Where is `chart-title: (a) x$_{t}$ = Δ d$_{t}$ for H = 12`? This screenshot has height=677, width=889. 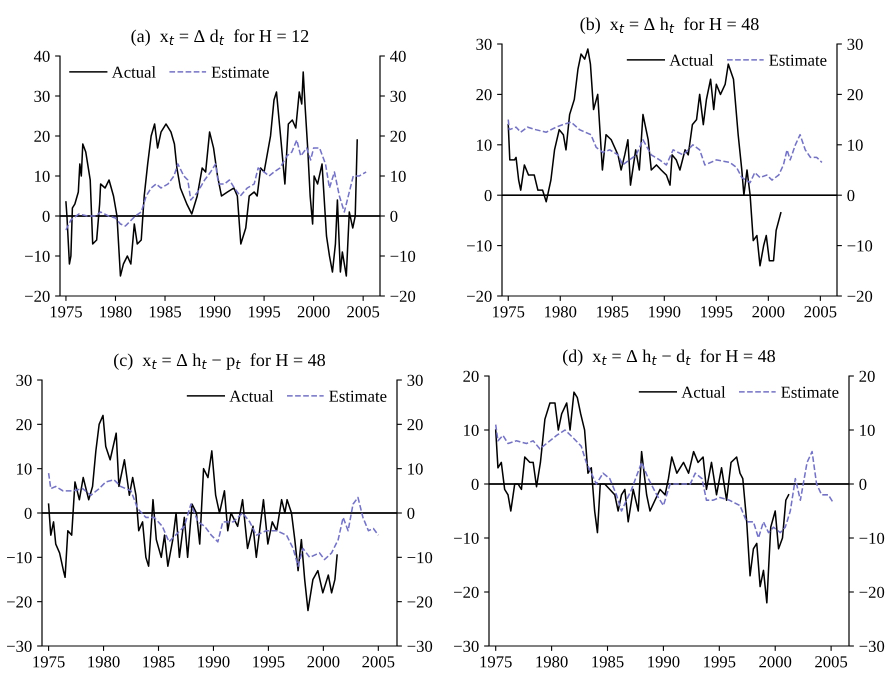
chart-title: (a) x$_{t}$ = Δ d$_{t}$ for H = 12 is located at coordinates (219, 37).